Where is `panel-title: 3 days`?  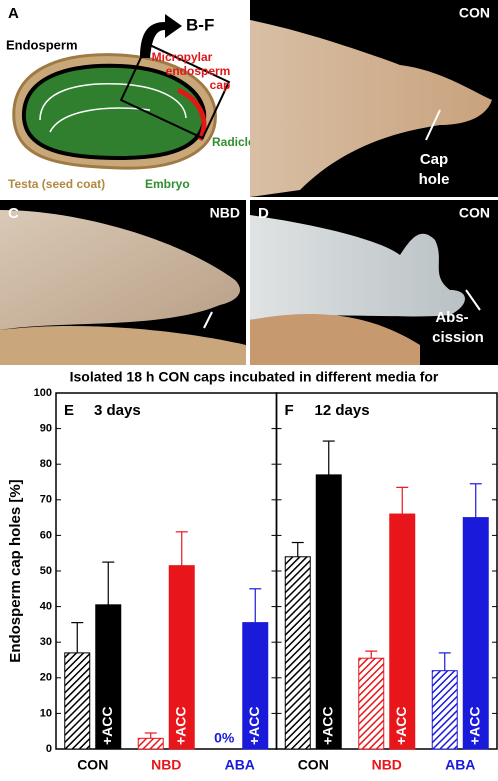
panel-title: 3 days is located at coordinates (117, 410).